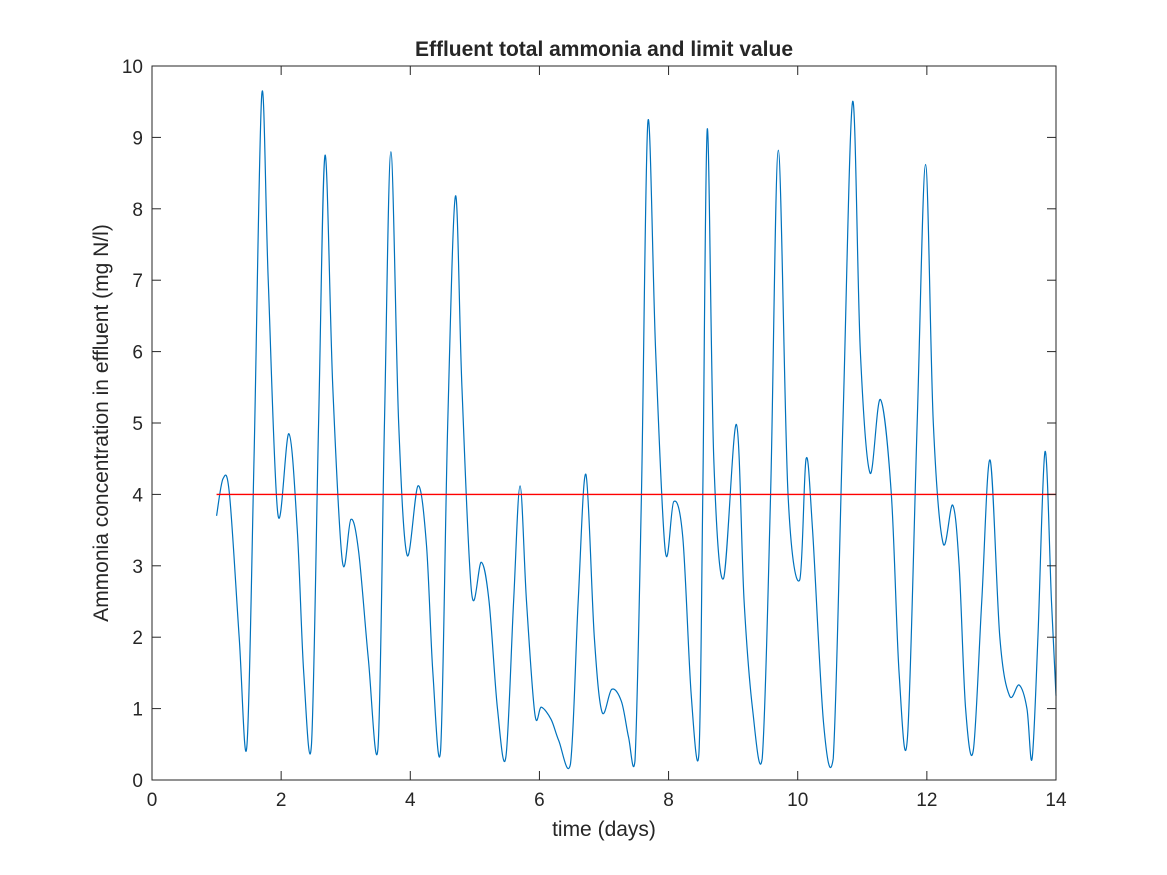 This screenshot has width=1167, height=875. What do you see at coordinates (604, 49) in the screenshot?
I see `chart-title: Effluent total ammonia and limit value` at bounding box center [604, 49].